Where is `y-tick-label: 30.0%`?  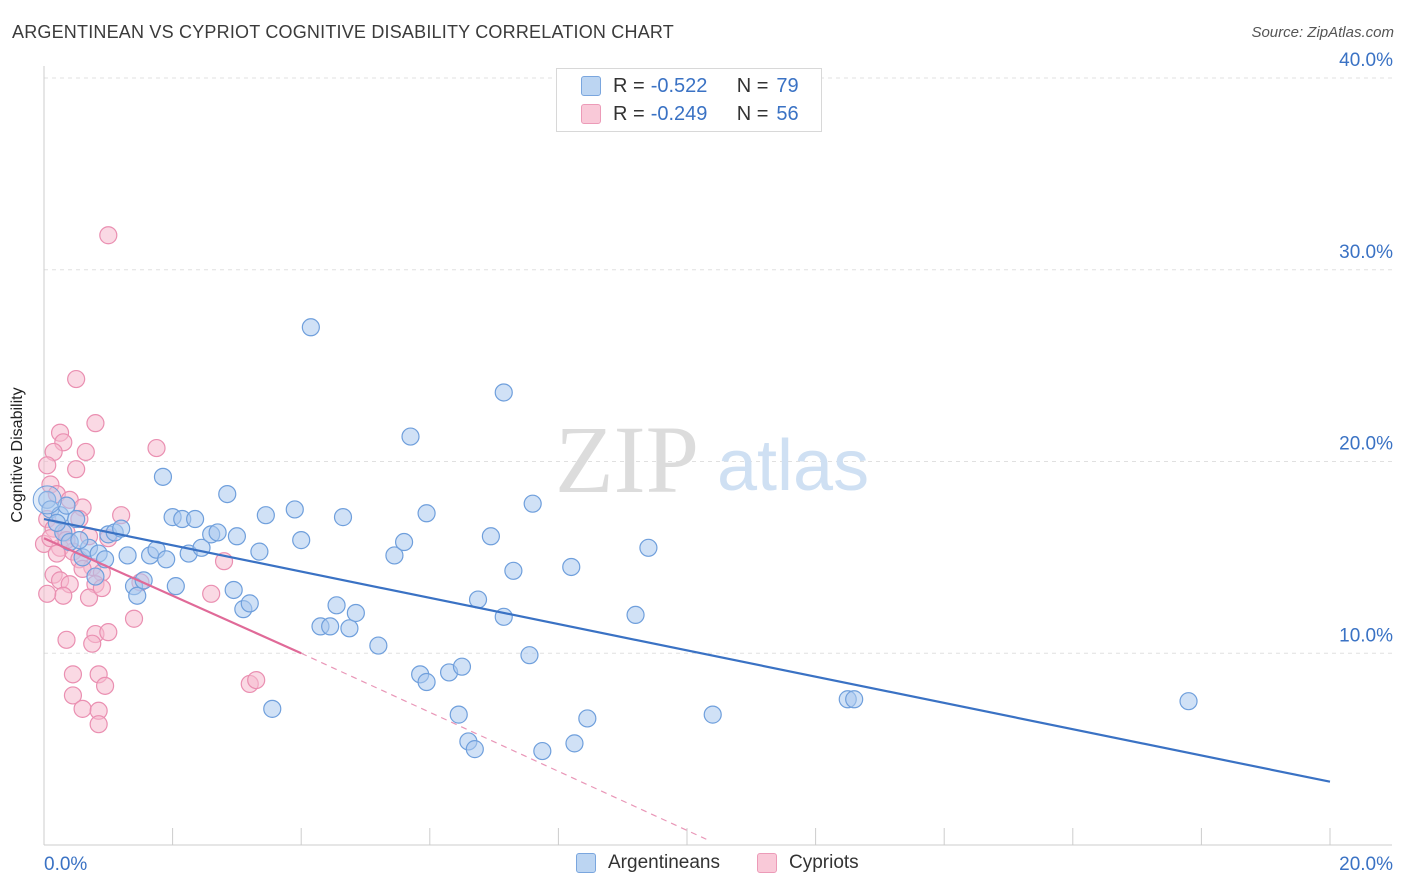 y-tick-label: 30.0% is located at coordinates (1366, 252).